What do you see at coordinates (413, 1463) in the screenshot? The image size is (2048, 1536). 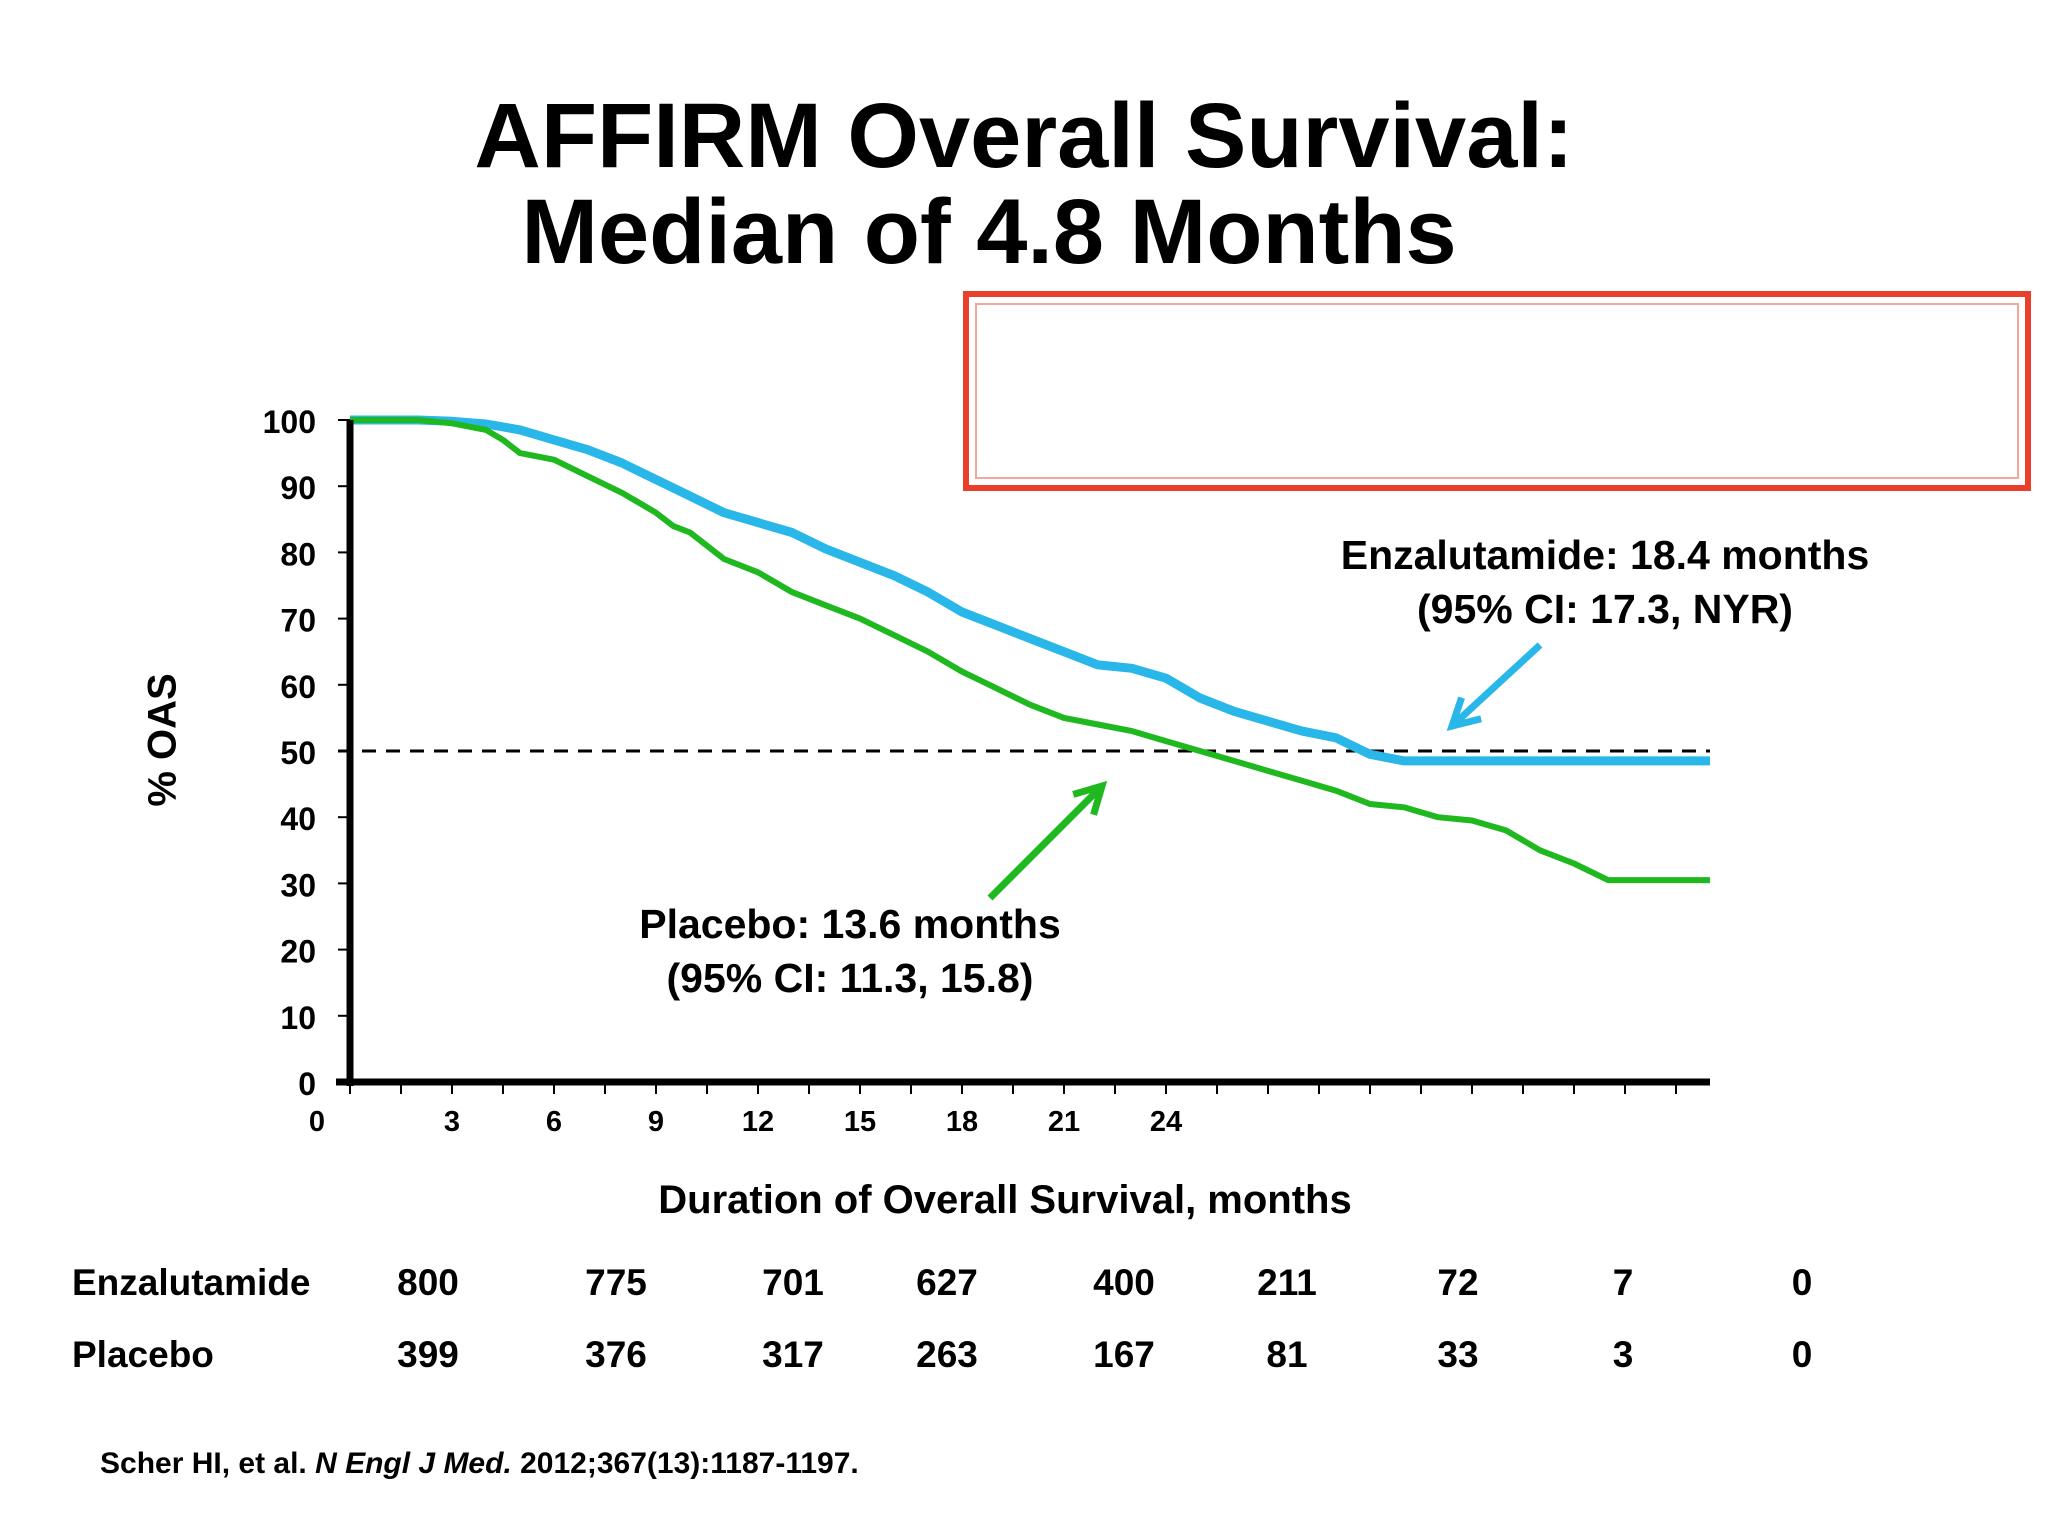 I see `citation-journal: N Engl J Med.` at bounding box center [413, 1463].